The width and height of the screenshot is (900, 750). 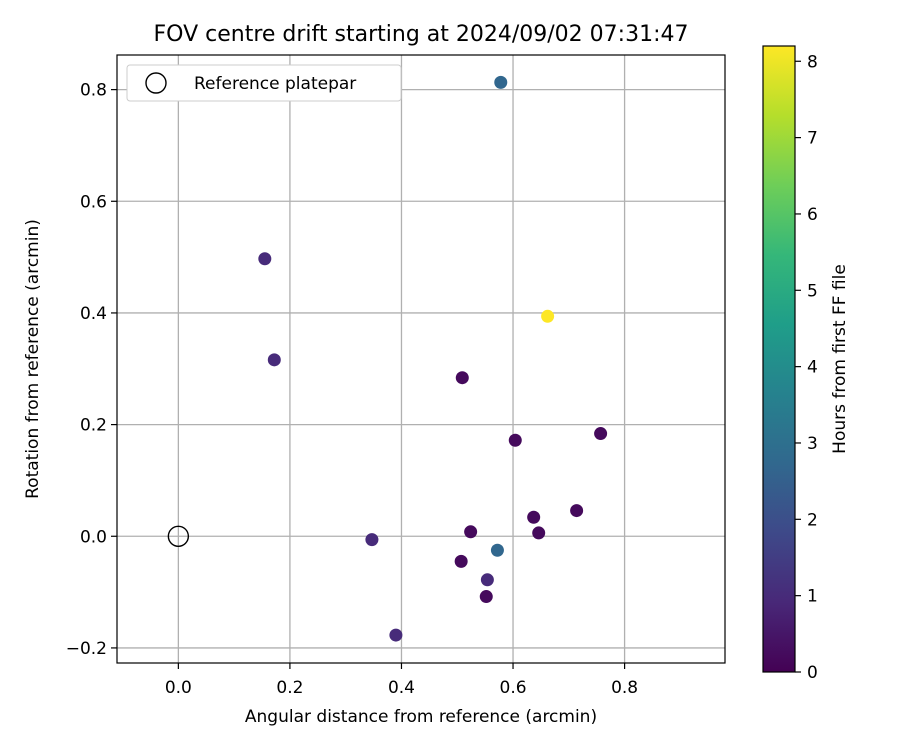 What do you see at coordinates (86, 649) in the screenshot?
I see `y-tick-label: −0.2` at bounding box center [86, 649].